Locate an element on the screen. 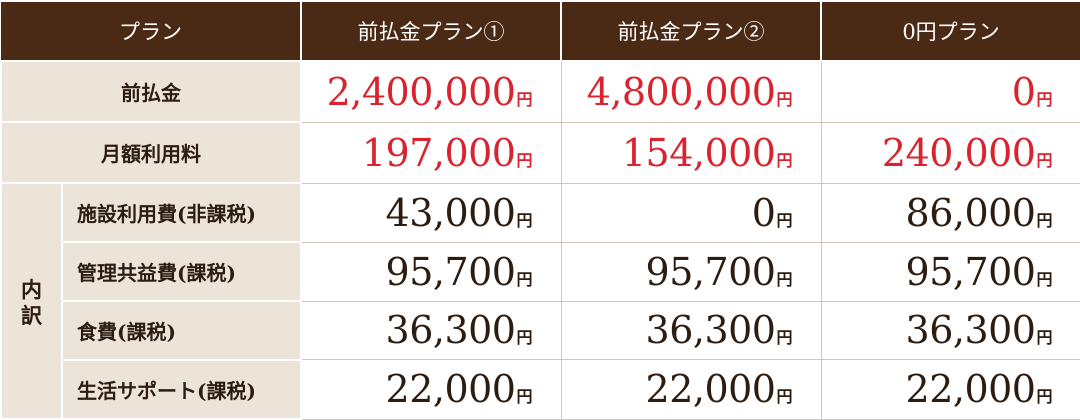  cell-monthly-plan1: 197,000円 is located at coordinates (431, 152).